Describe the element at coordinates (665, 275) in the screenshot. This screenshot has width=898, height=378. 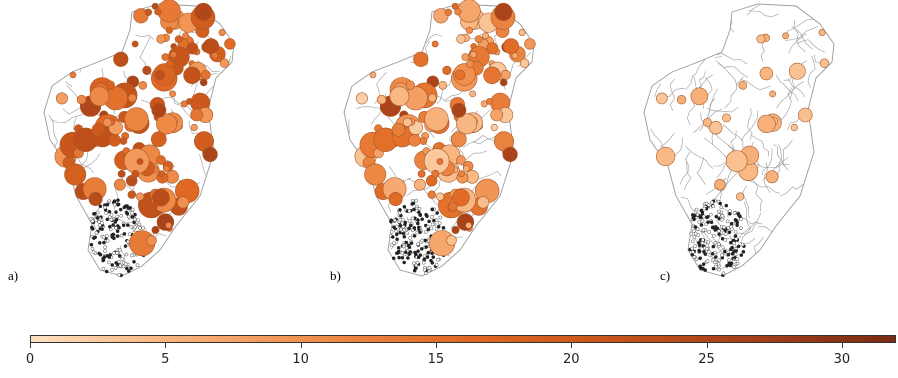
I see `panel-label-c: c)` at that location.